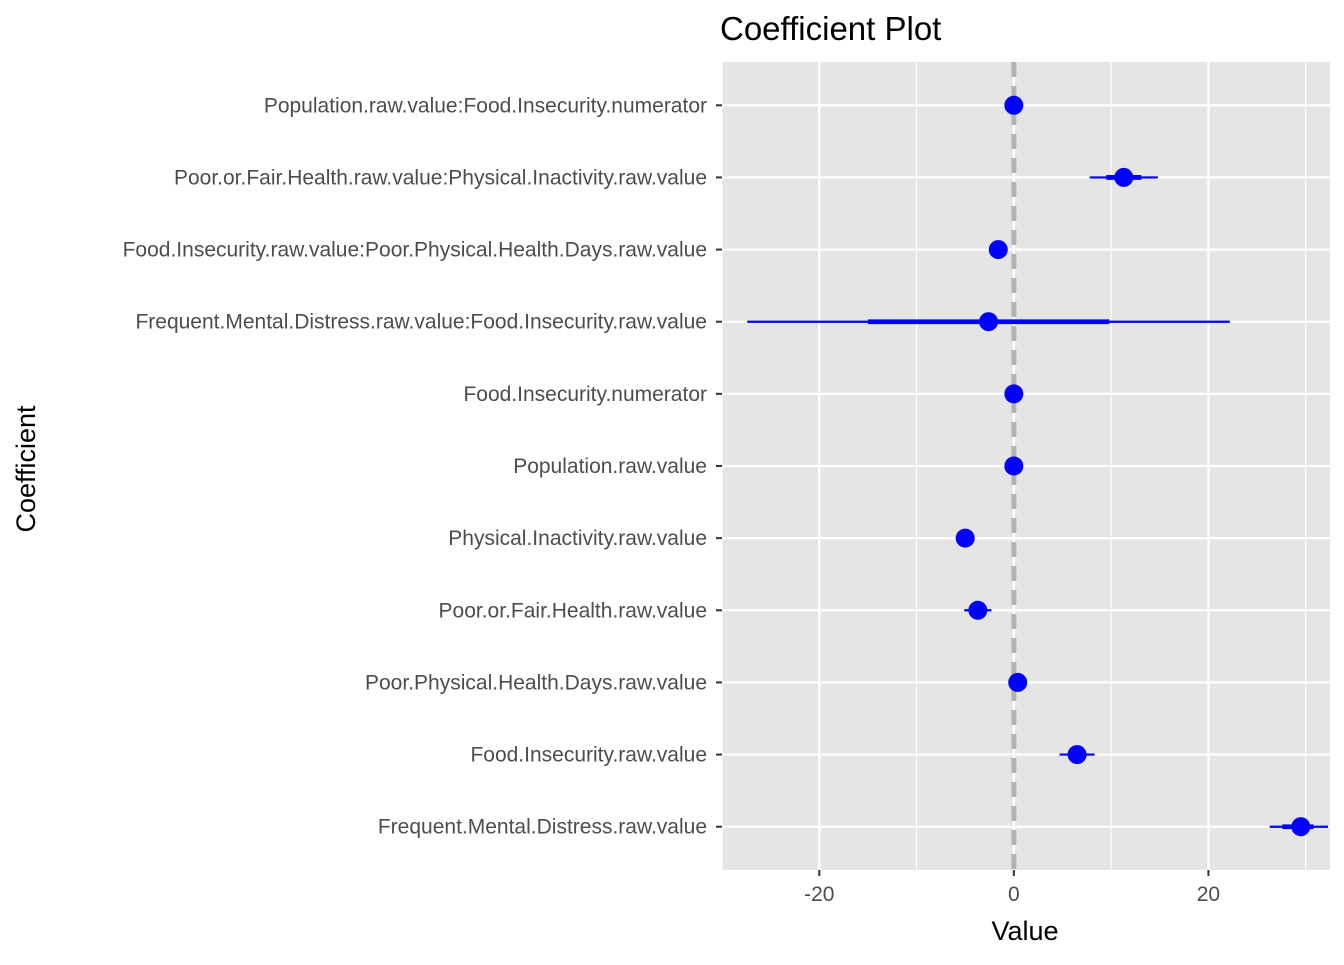  Describe the element at coordinates (1014, 894) in the screenshot. I see `x-tick-label: 0` at that location.